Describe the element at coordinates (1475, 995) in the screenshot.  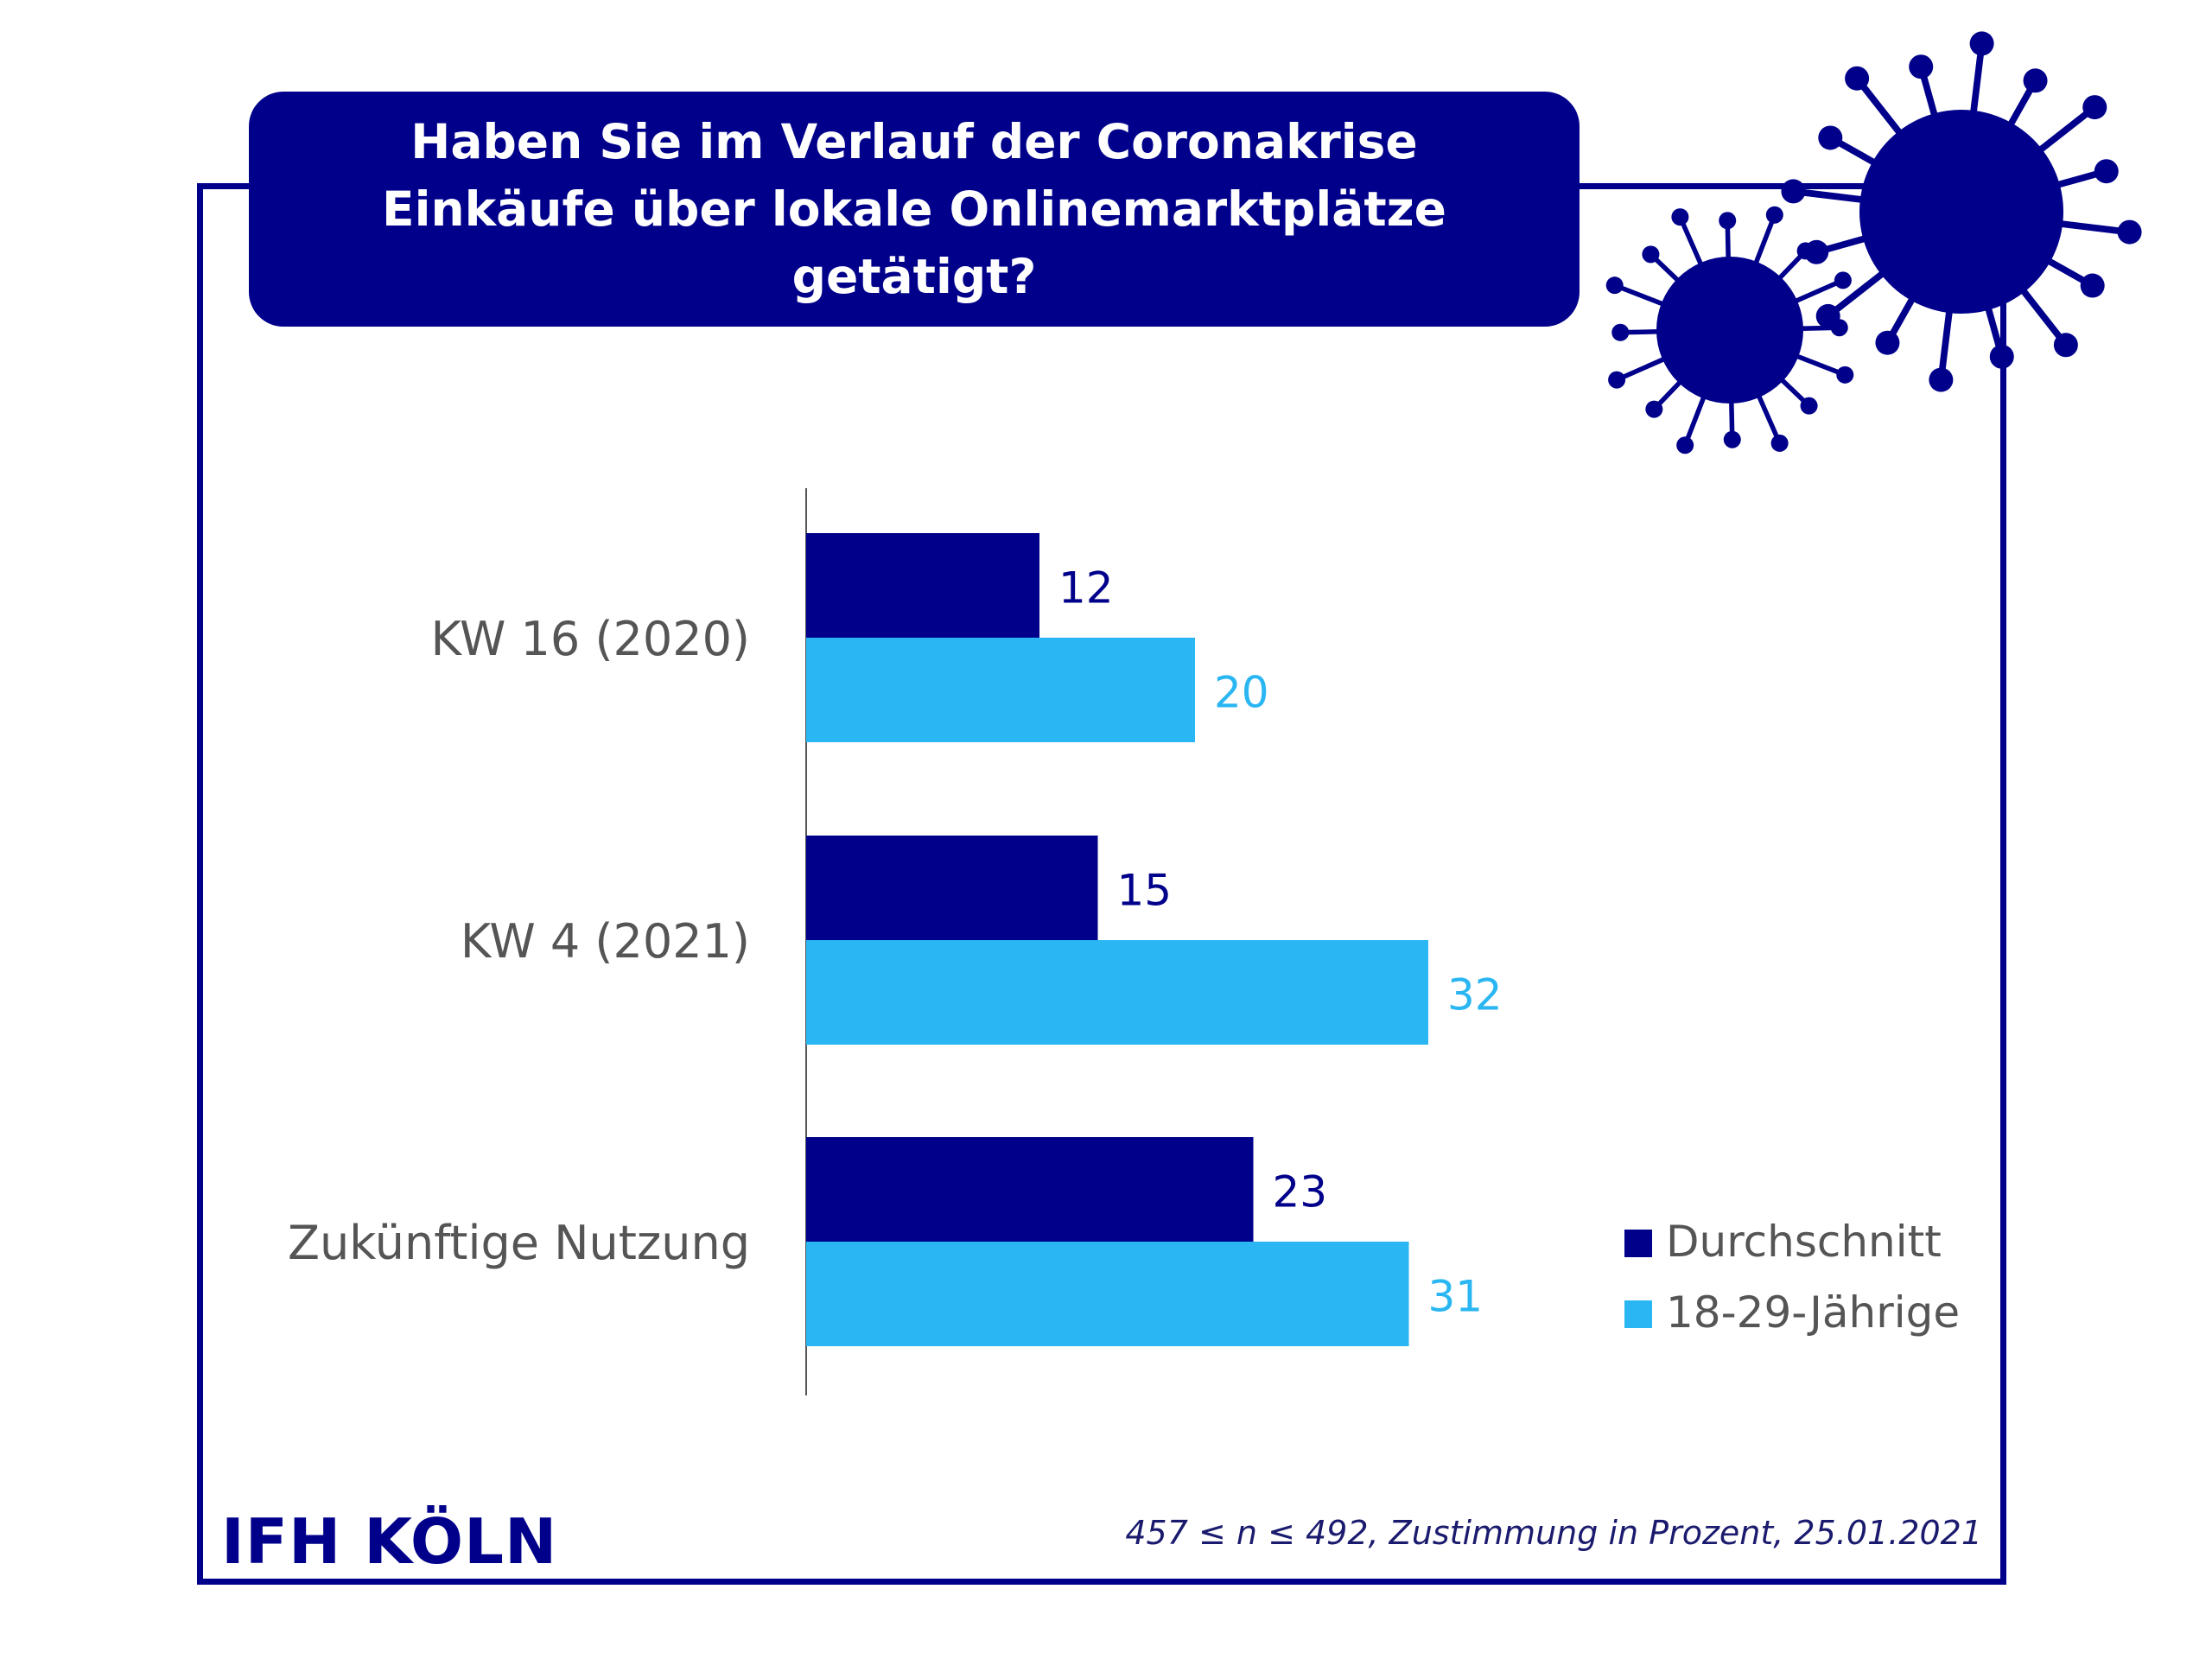
I see `data-label: 32` at that location.